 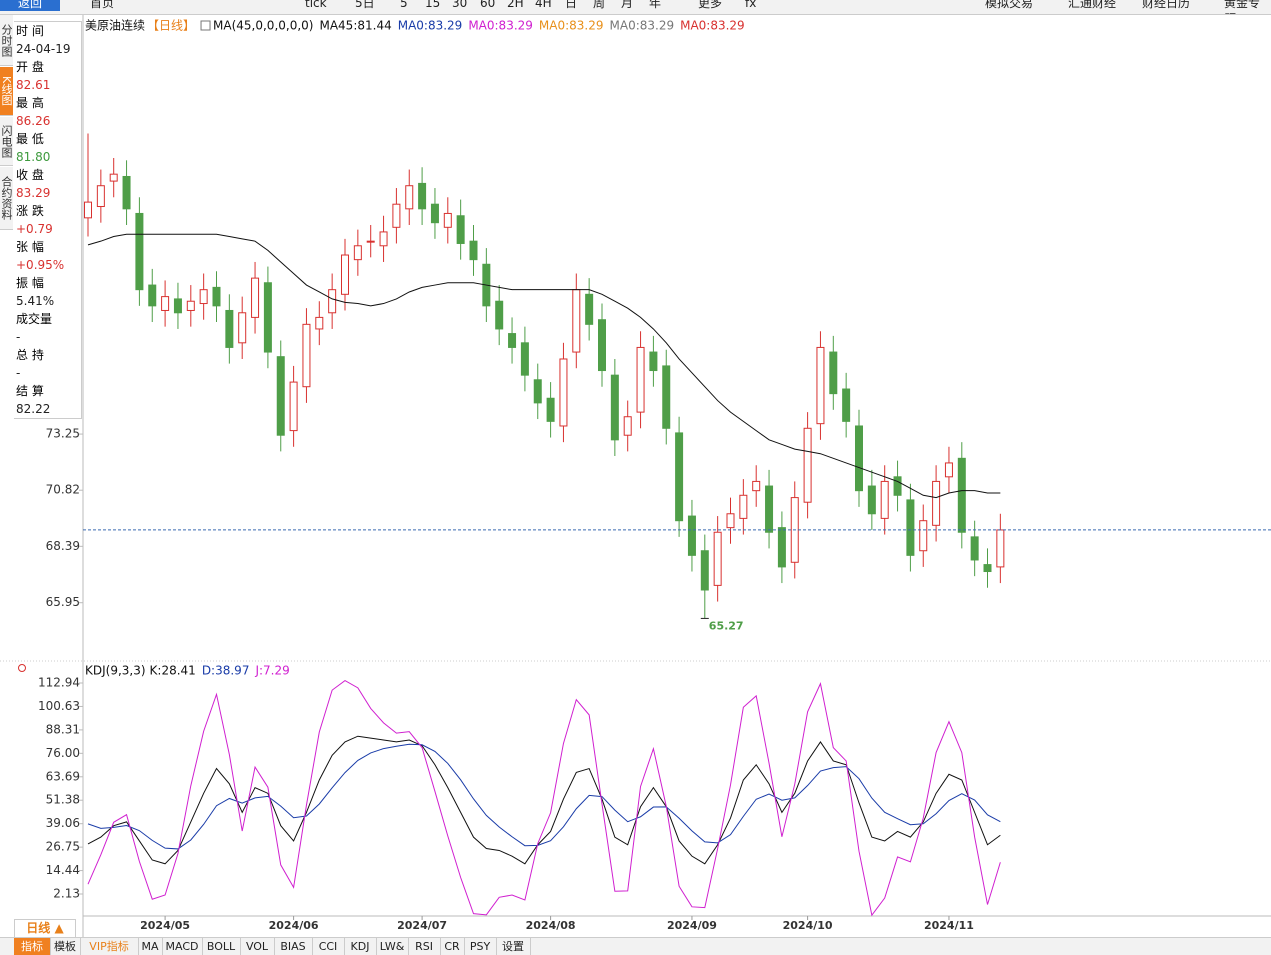 I want to click on bottom-tab: VOL, so click(x=257, y=946).